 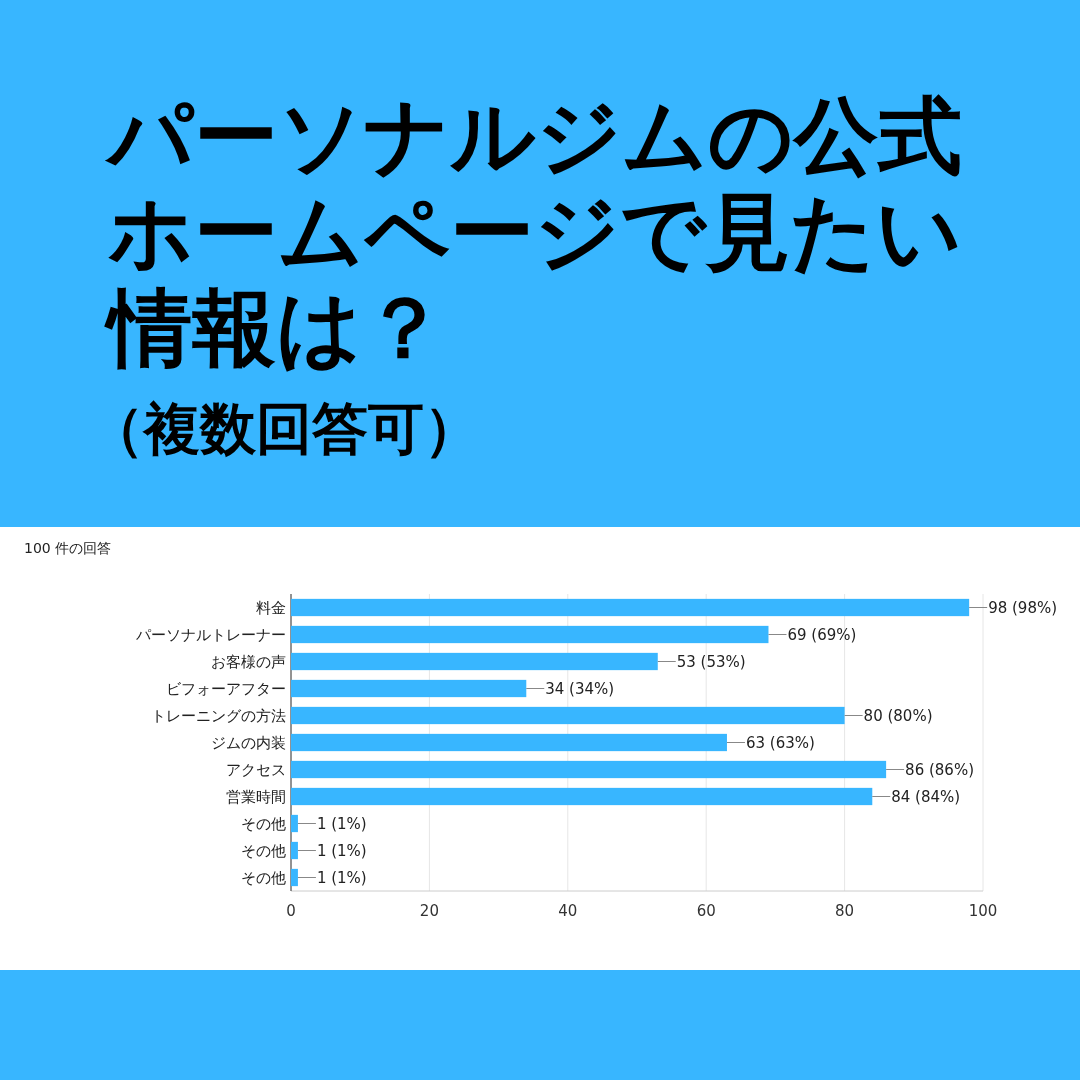 I want to click on x-tick-label: 100, so click(x=983, y=911).